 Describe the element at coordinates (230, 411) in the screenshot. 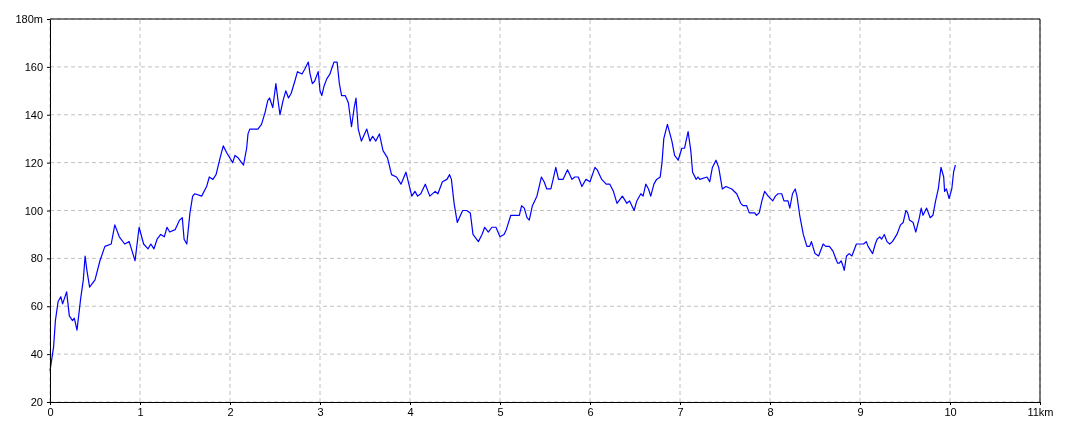

I see `x-tick-label: 2` at that location.